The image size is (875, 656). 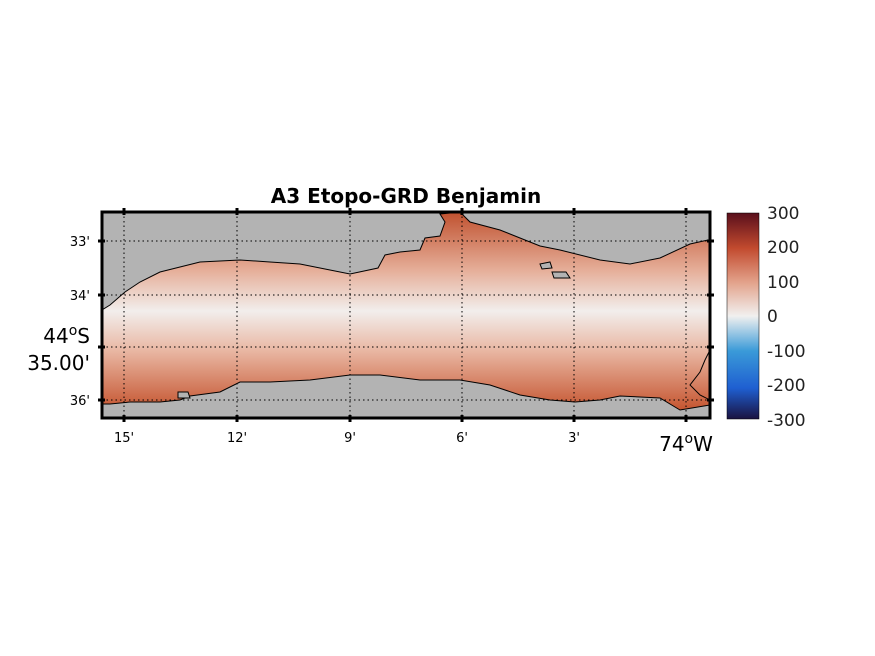 I want to click on y-ref-label-minutes: 35.00', so click(x=58, y=363).